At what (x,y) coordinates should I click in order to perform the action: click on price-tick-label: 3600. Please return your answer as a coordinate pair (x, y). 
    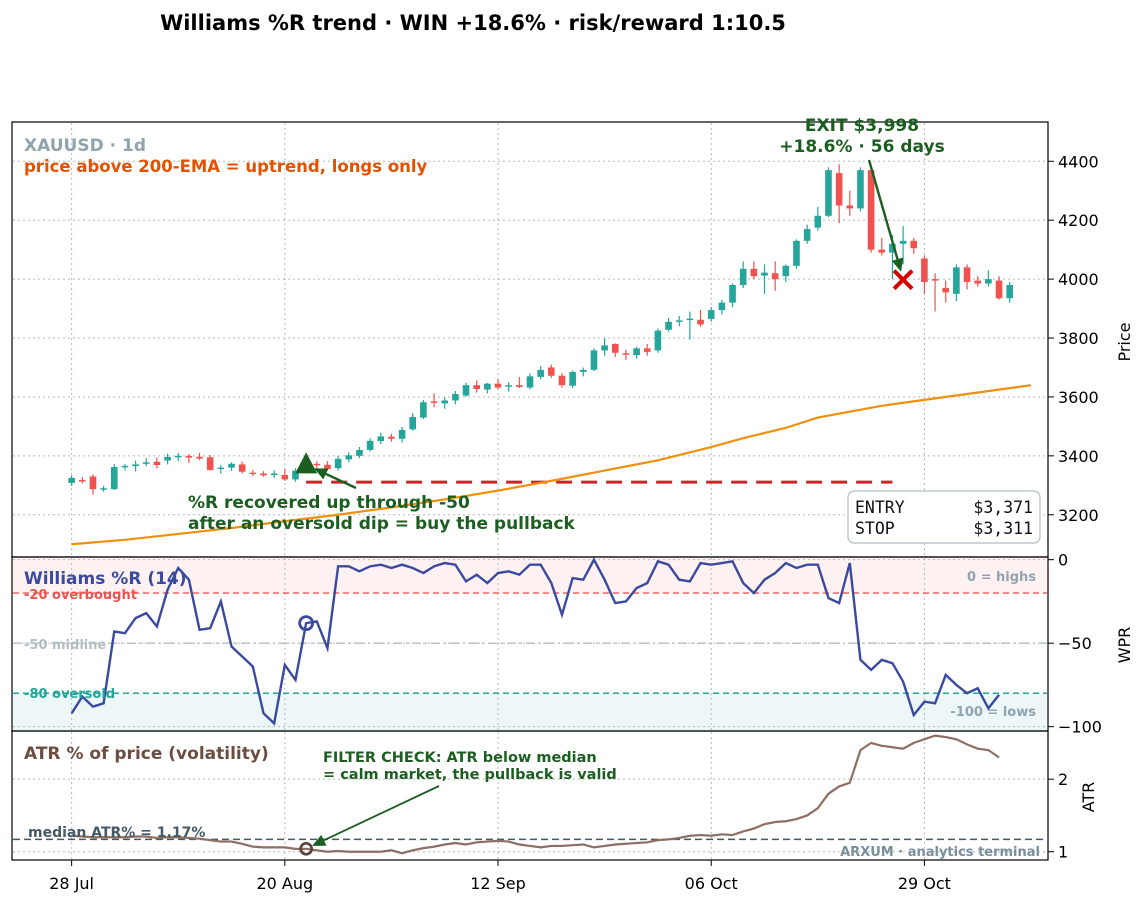
    Looking at the image, I should click on (1078, 397).